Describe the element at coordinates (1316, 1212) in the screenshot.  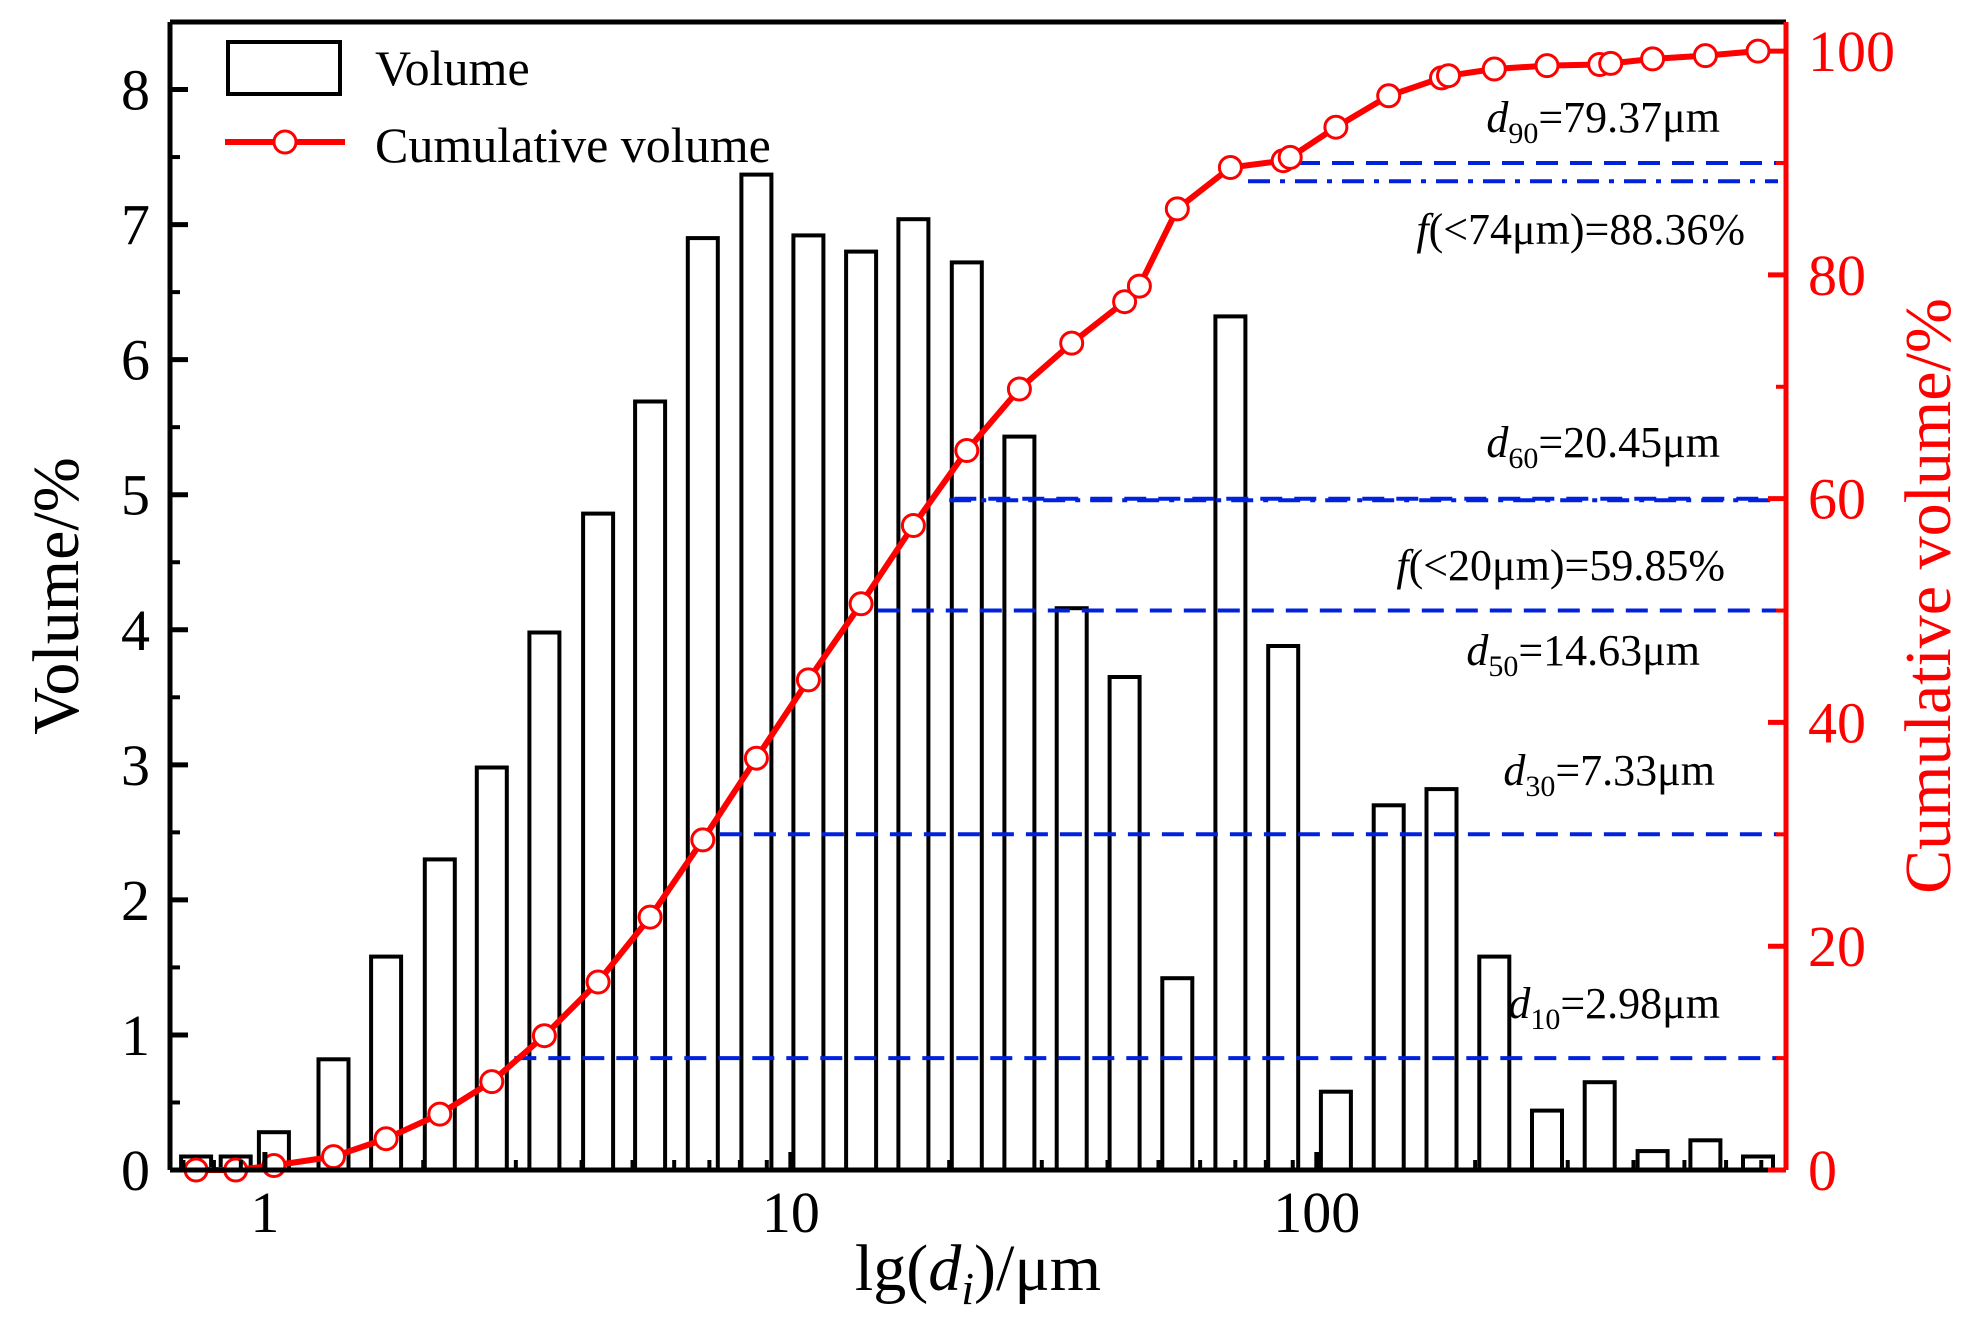
I see `x-tick-label: 100` at that location.